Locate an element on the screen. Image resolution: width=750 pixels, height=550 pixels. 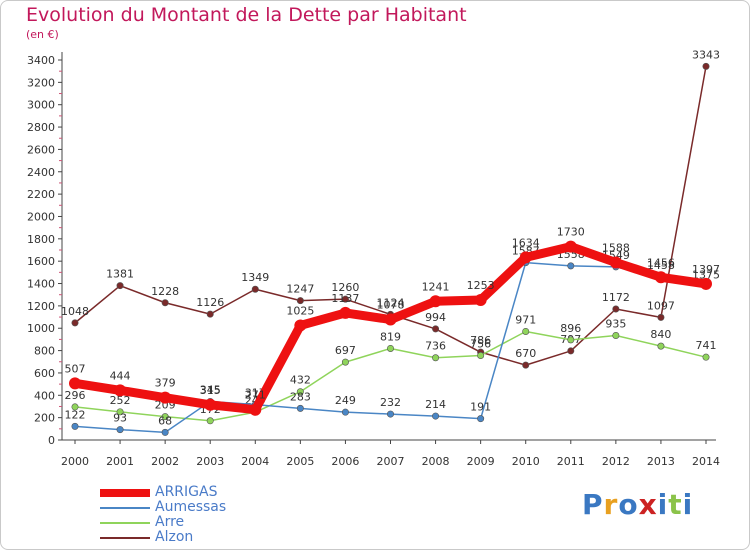
data-label: 271 is located at coordinates (255, 395).